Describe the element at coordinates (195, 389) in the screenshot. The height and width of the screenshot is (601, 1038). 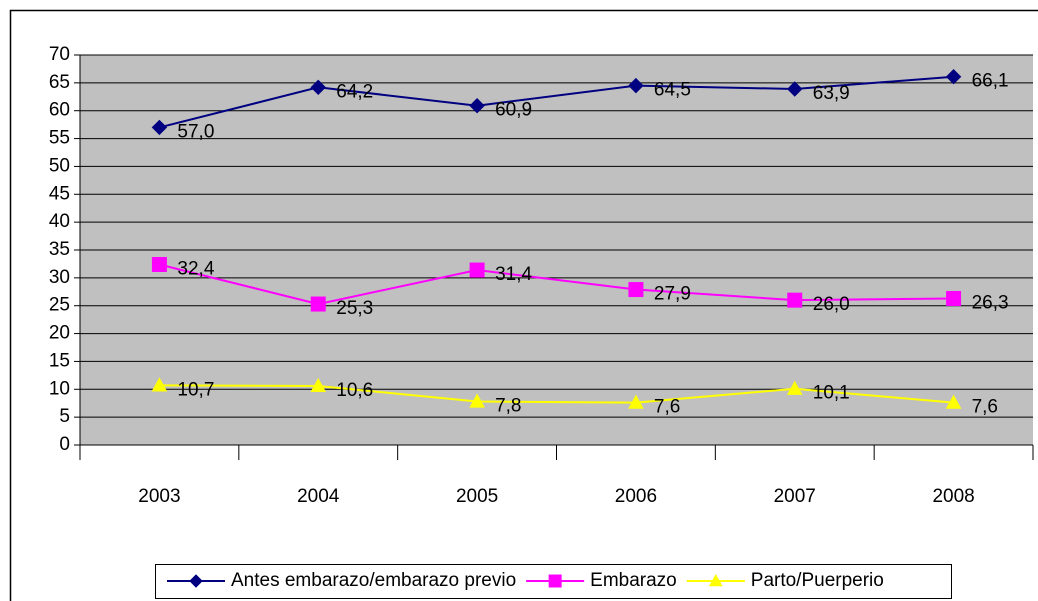
I see `data-label: 10,7` at that location.